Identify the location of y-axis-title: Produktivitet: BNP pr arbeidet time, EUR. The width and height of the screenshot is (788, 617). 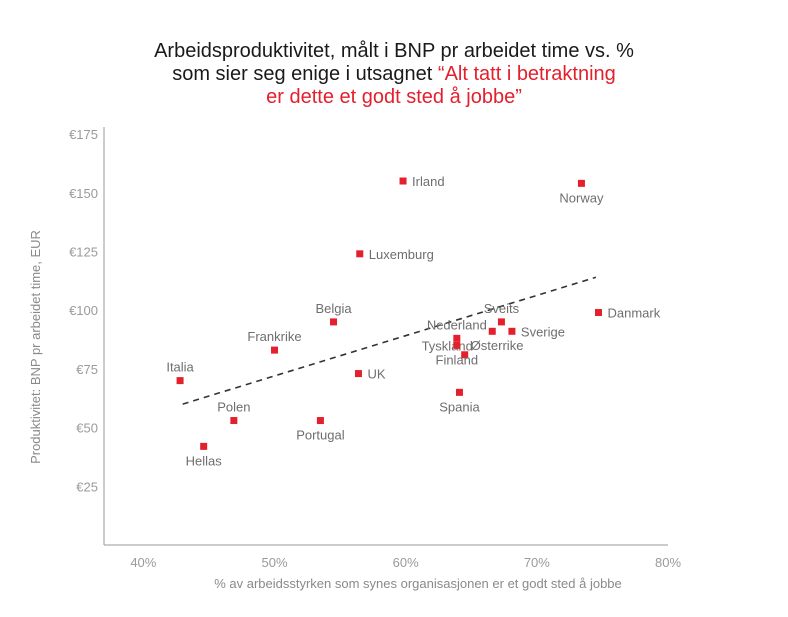
(35, 347).